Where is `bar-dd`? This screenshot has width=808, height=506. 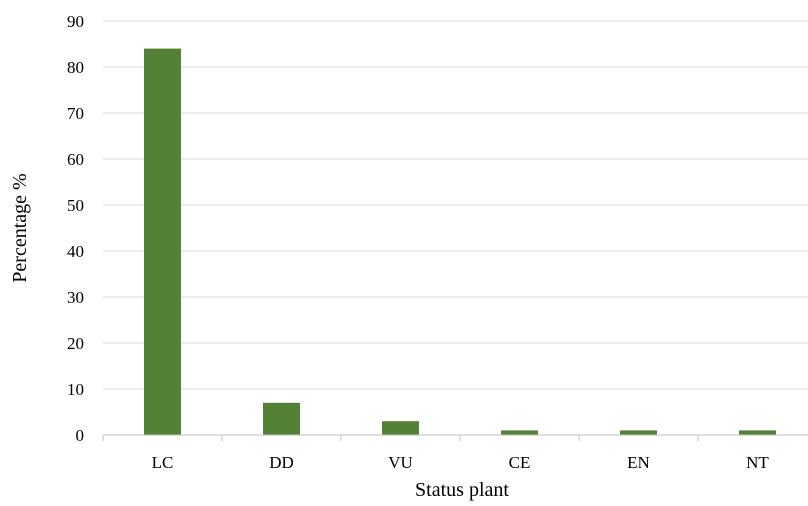
bar-dd is located at coordinates (281, 418).